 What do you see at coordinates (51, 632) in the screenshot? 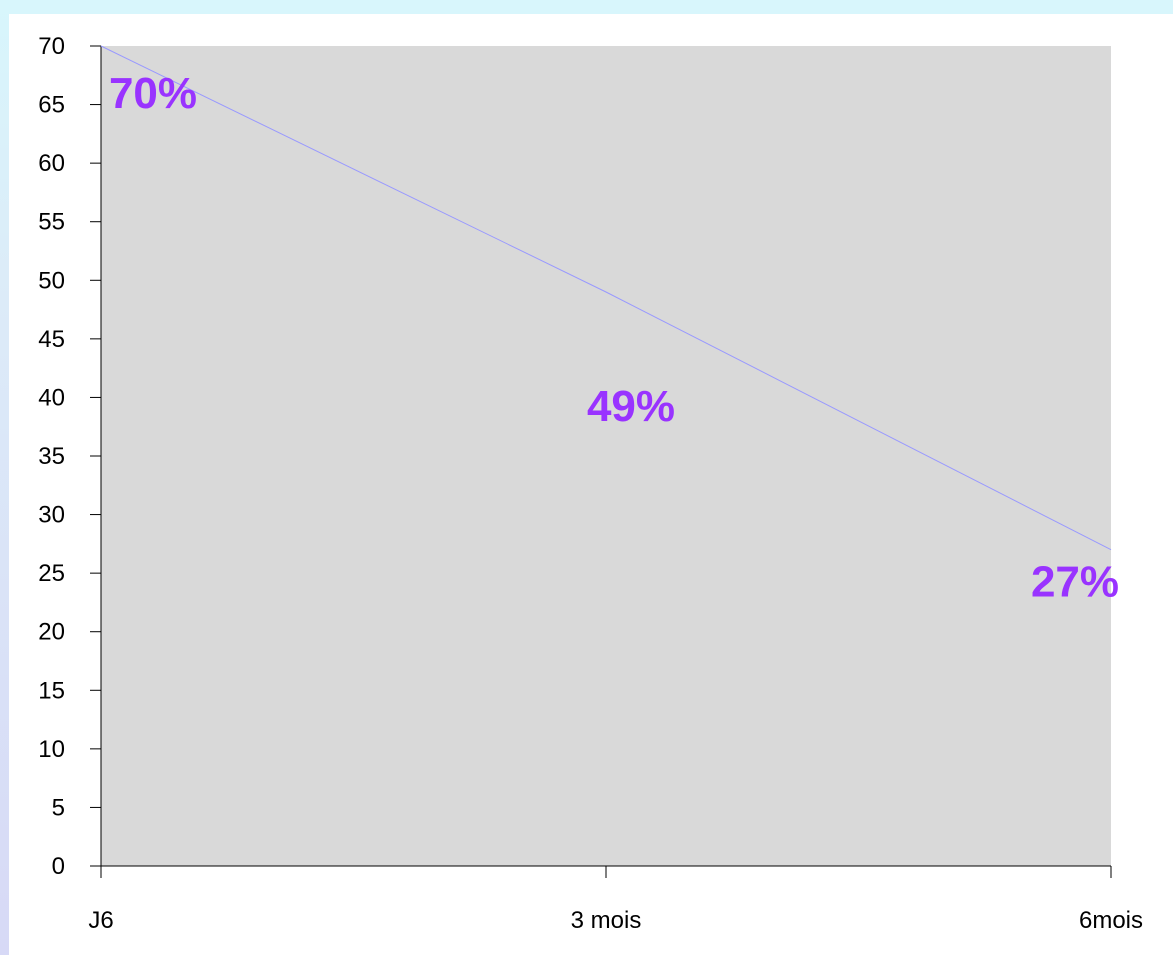
I see `y-tick-label: 20` at bounding box center [51, 632].